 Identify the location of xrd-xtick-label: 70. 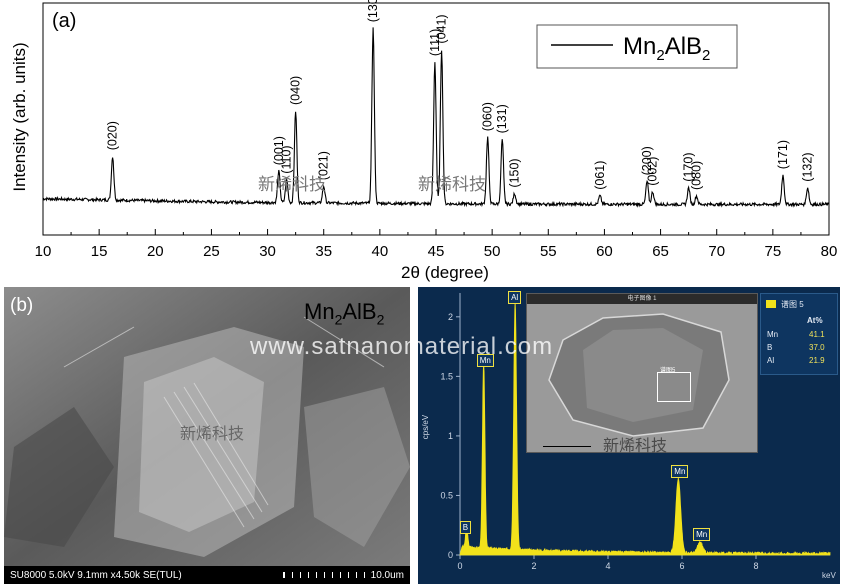
(716, 251).